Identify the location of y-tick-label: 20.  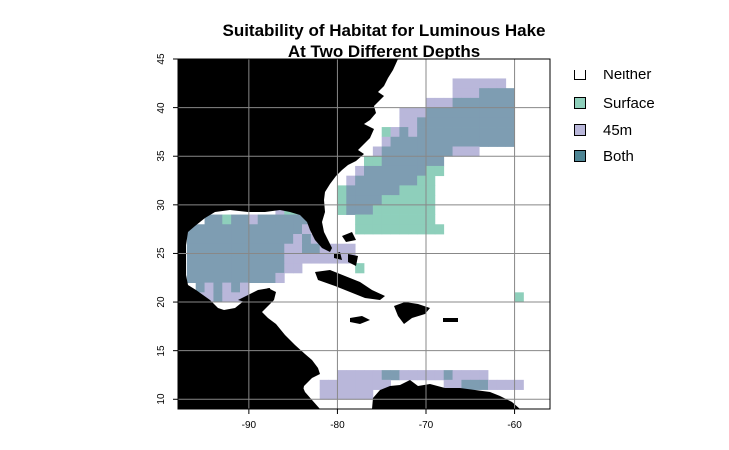
(161, 302).